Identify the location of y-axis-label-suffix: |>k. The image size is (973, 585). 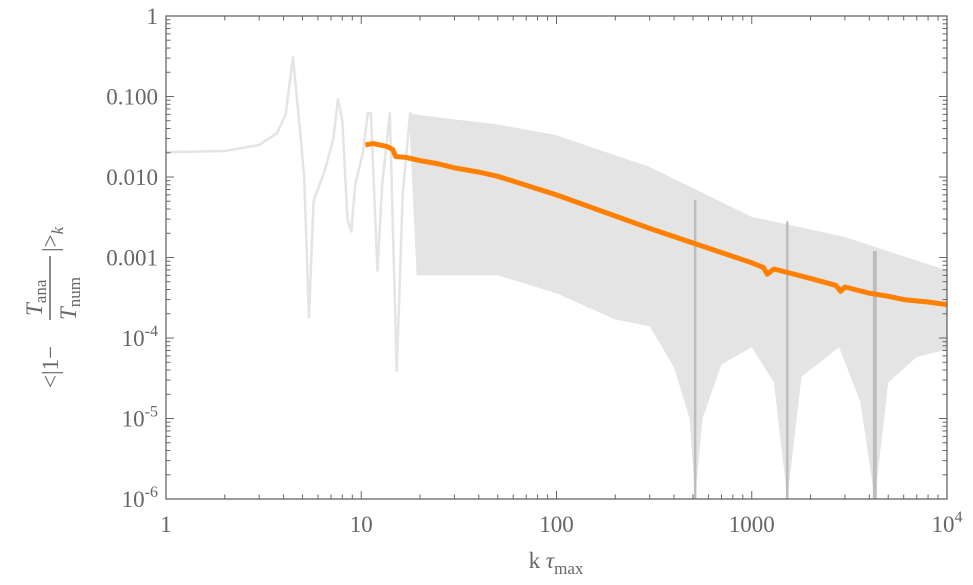
(52, 239).